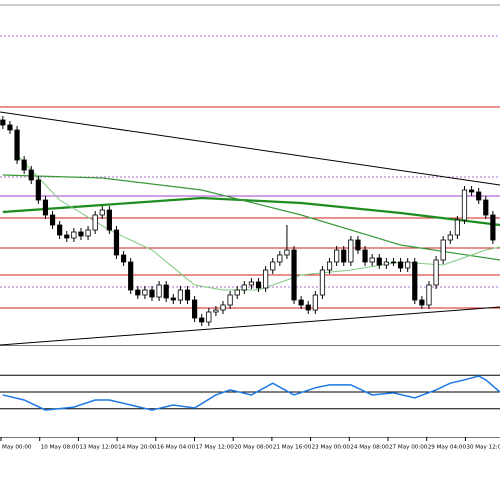 This screenshot has height=500, width=500. I want to click on time-label: 21 May 16:00, so click(292, 448).